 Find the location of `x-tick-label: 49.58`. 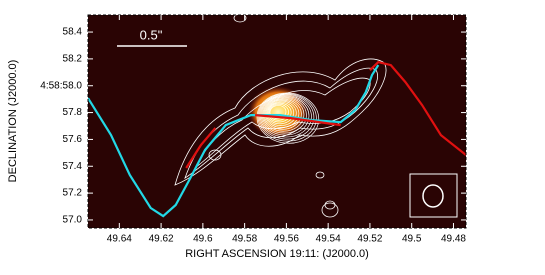

x-tick-label: 49.58 is located at coordinates (244, 239).